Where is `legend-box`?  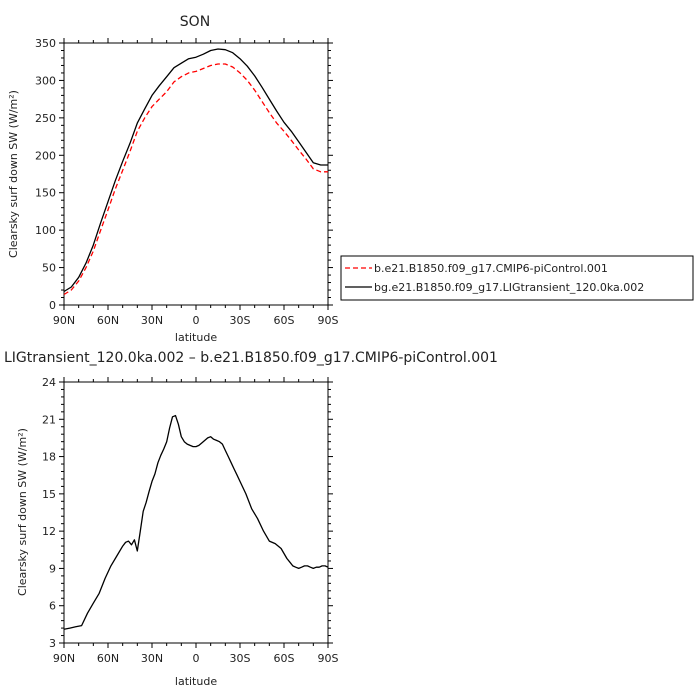
legend-box is located at coordinates (517, 278).